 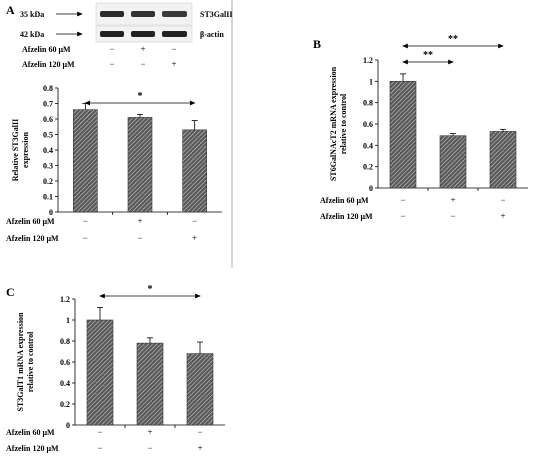 I want to click on blot-protein-actin: β-actin, so click(x=212, y=34).